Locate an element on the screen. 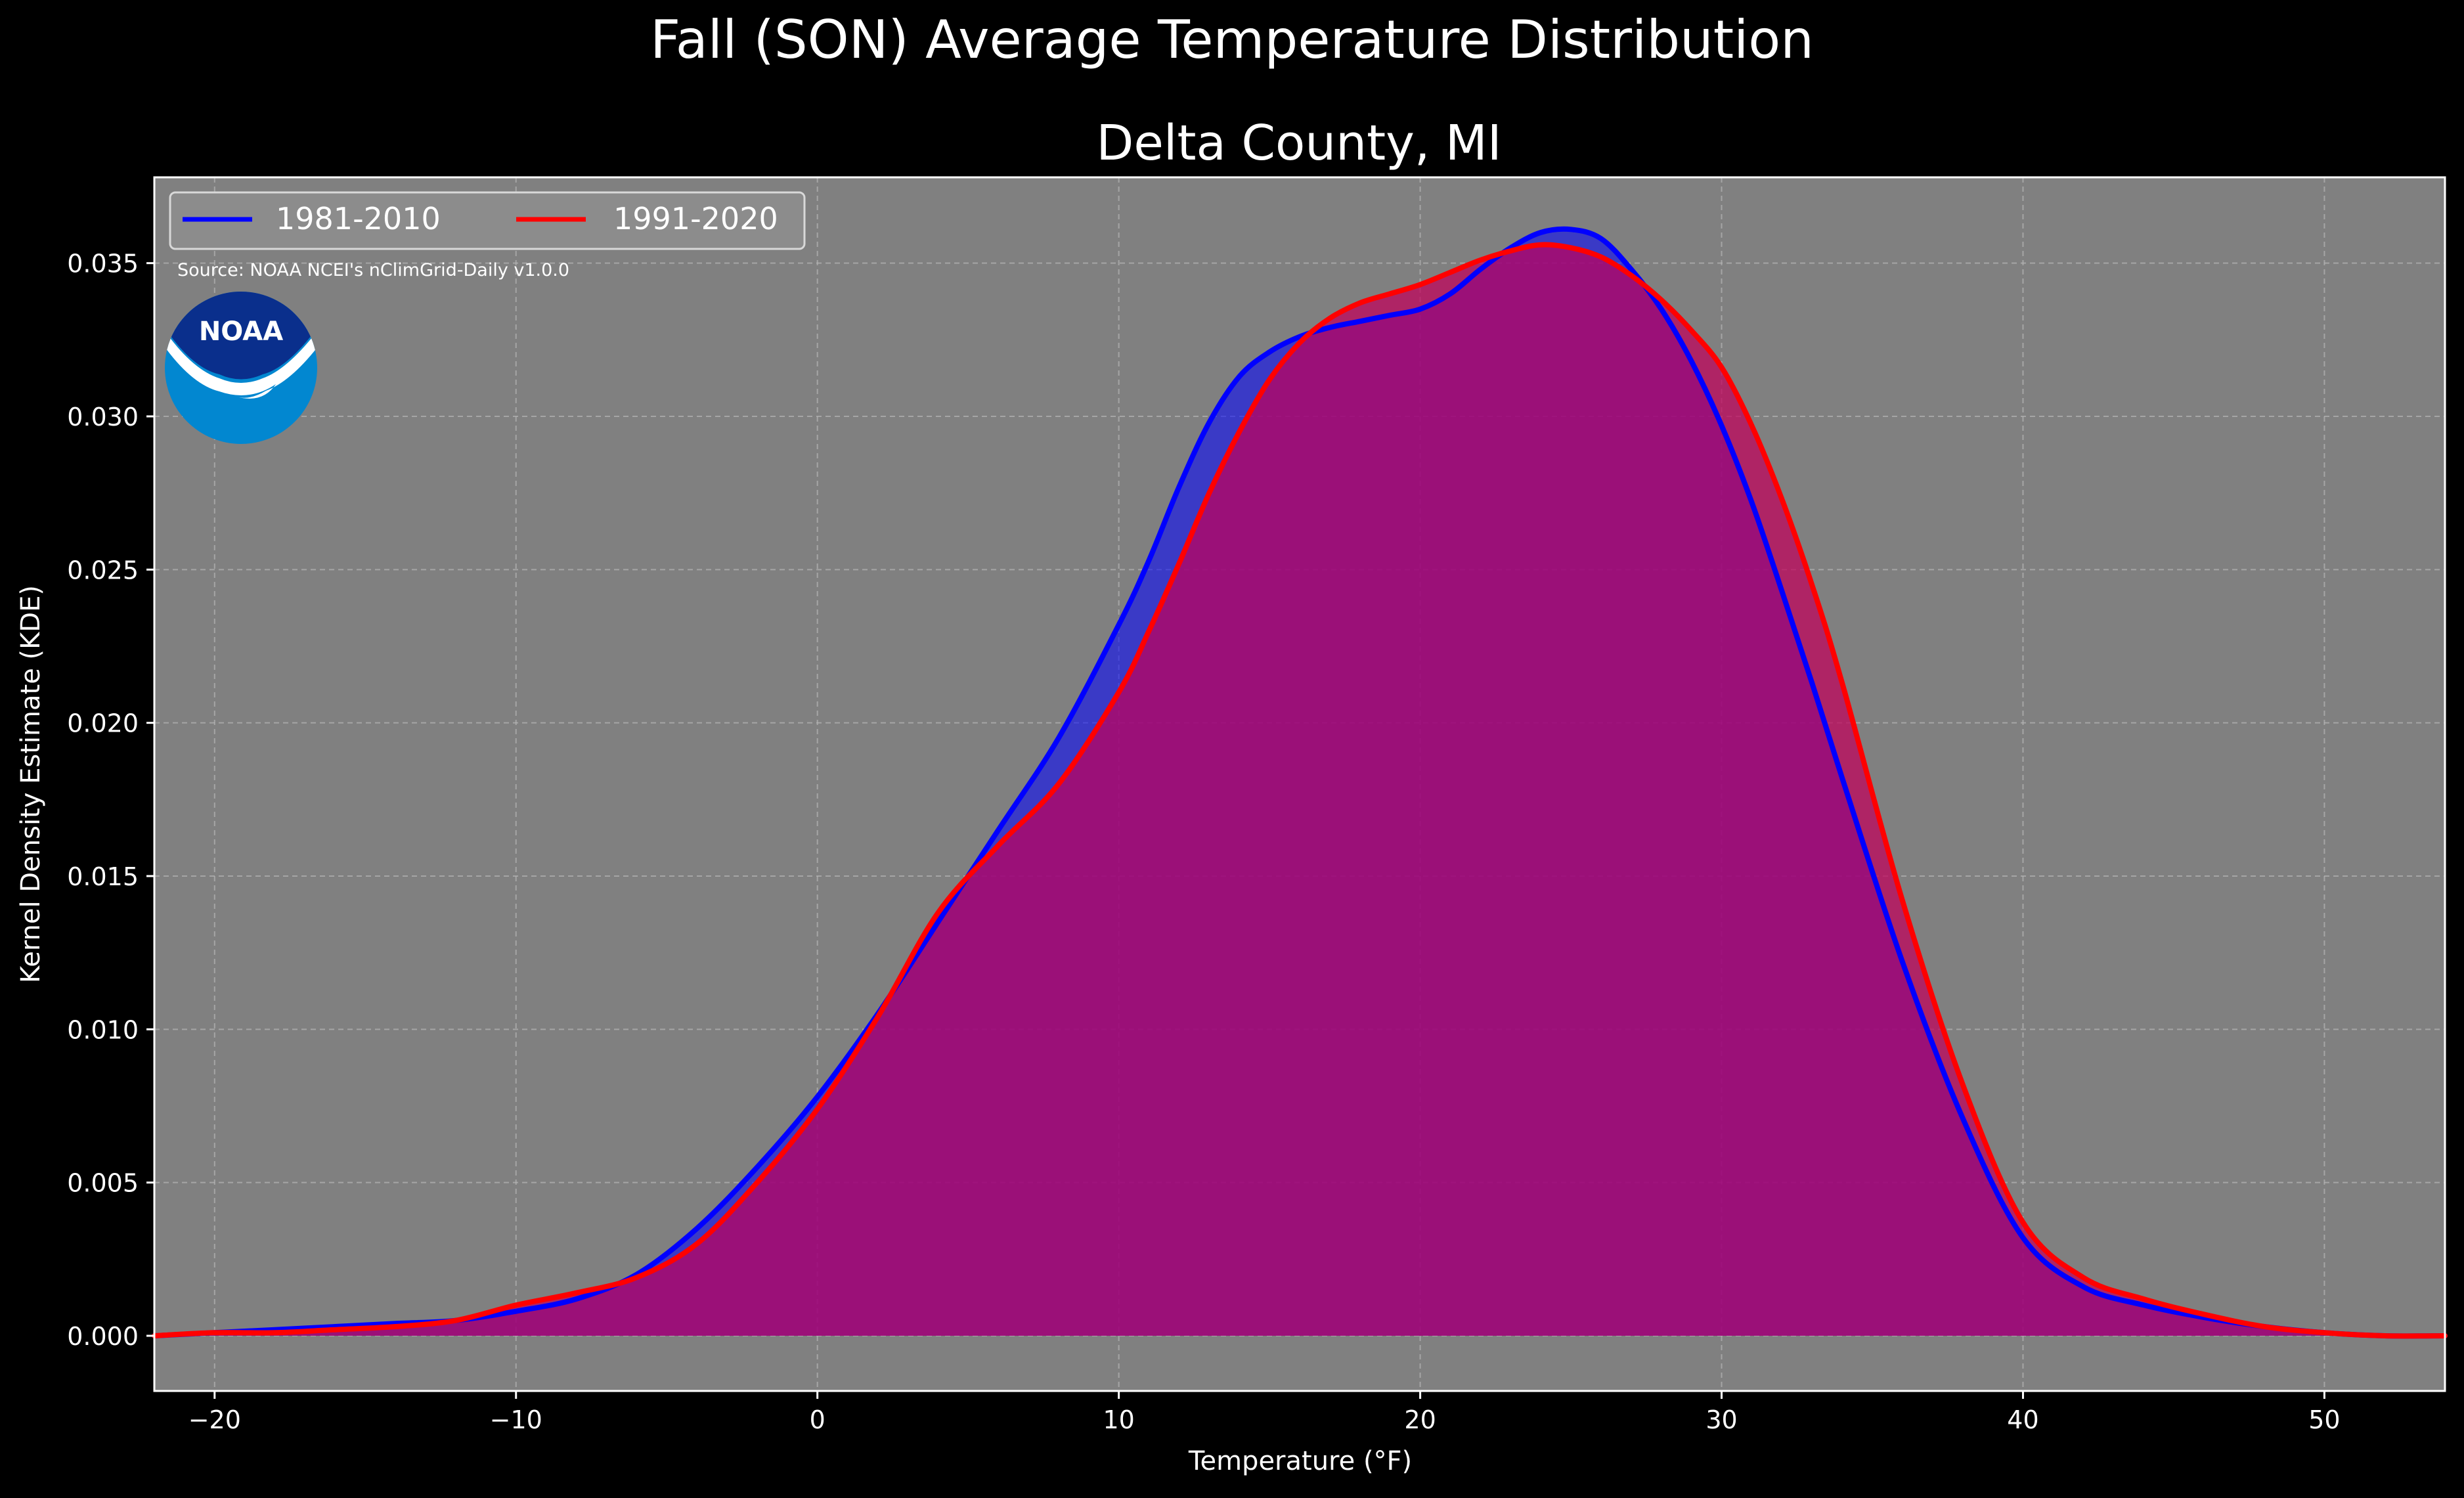 This screenshot has width=2464, height=1498. y-axis-label: Kernel Density Estimate (KDE) is located at coordinates (31, 784).